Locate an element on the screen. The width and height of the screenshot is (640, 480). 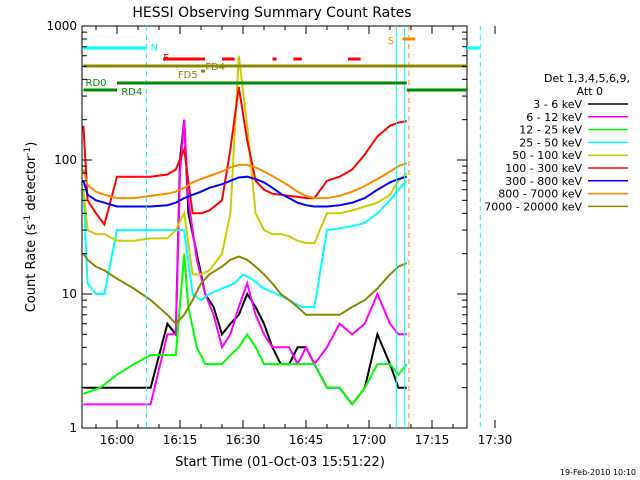
x-tick-label-3: 16:45 is located at coordinates (306, 440).